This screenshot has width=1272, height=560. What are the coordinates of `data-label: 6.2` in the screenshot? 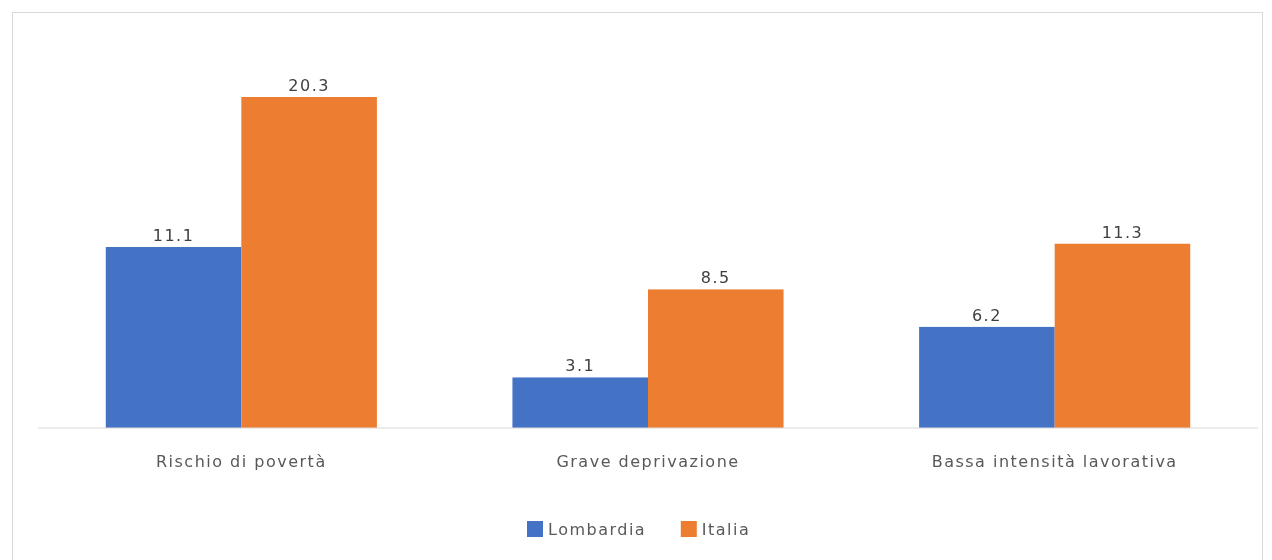 It's located at (986, 315).